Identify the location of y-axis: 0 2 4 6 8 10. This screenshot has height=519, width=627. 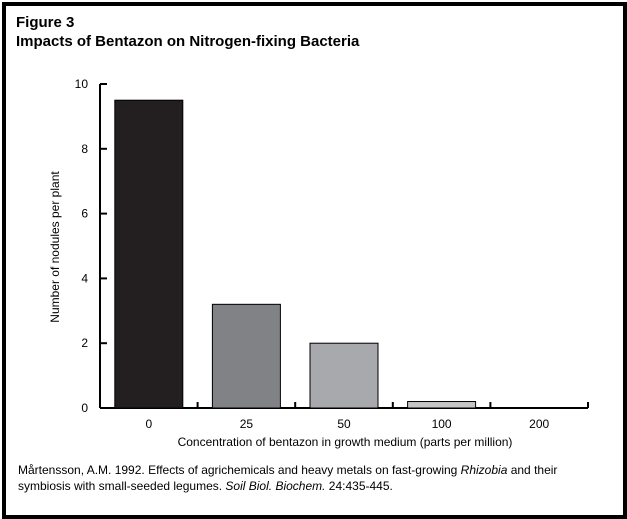
(91, 246).